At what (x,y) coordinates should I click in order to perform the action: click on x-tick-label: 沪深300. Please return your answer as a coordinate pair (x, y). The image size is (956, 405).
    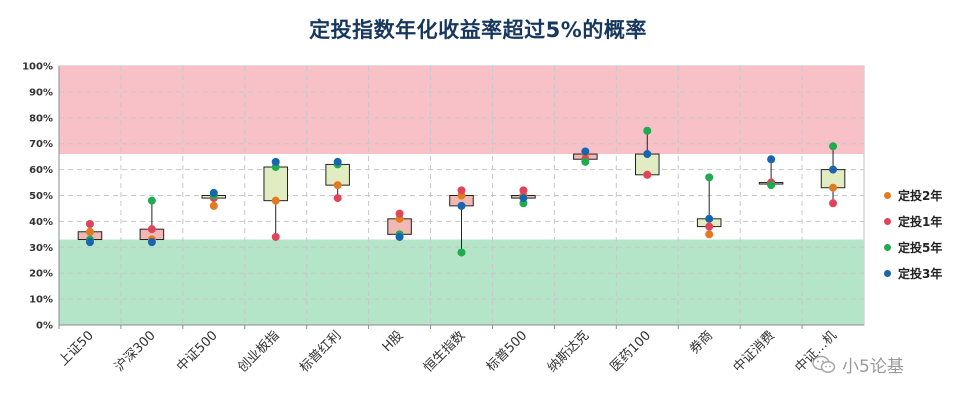
    Looking at the image, I should click on (134, 351).